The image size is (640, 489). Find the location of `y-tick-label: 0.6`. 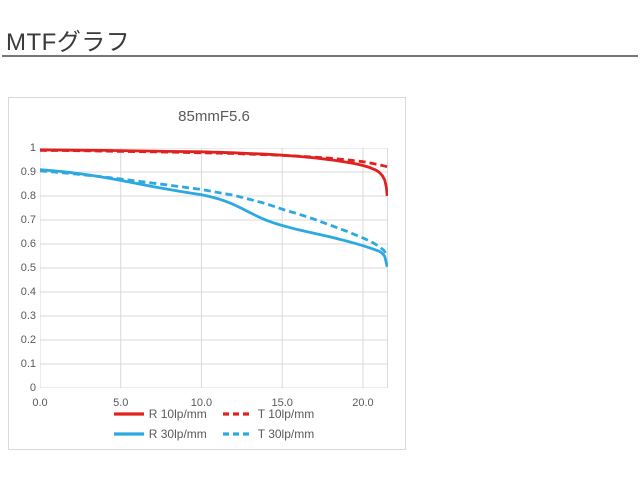

y-tick-label: 0.6 is located at coordinates (28, 244).